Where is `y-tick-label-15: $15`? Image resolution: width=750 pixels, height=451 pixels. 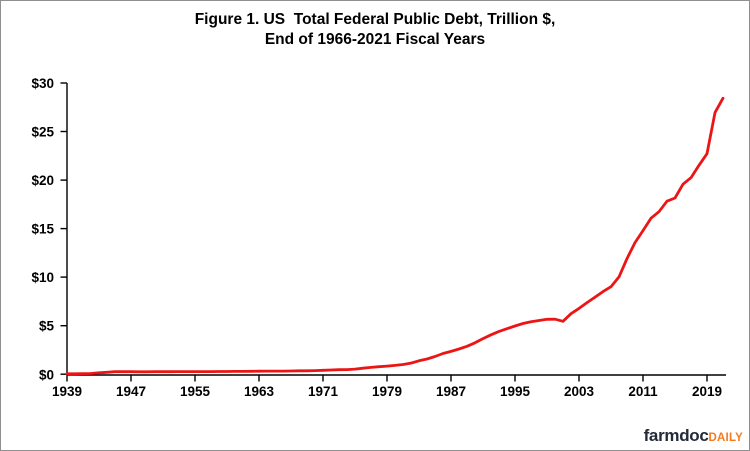
y-tick-label-15: $15 is located at coordinates (42, 228).